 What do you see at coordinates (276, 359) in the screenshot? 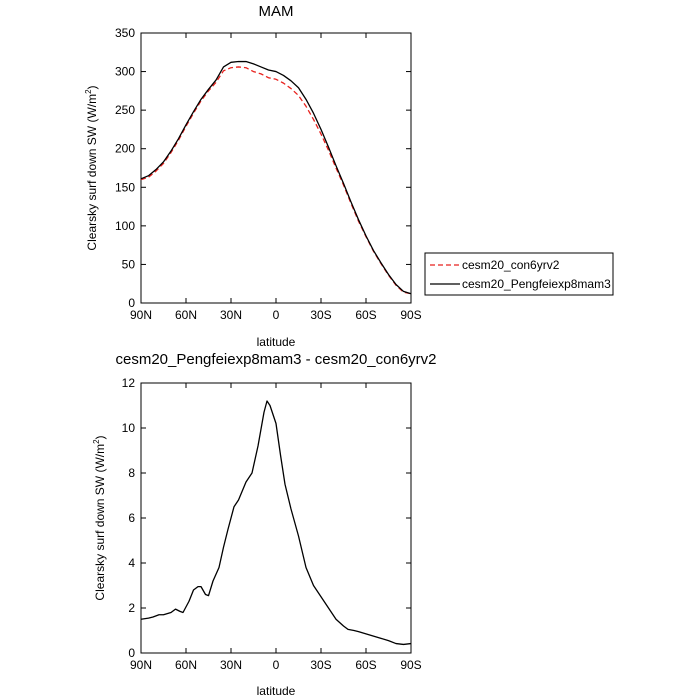
I see `bottom-chart-title: cesm20_Pengfeiexp8mam3 - cesm20_con6yrv2` at bounding box center [276, 359].